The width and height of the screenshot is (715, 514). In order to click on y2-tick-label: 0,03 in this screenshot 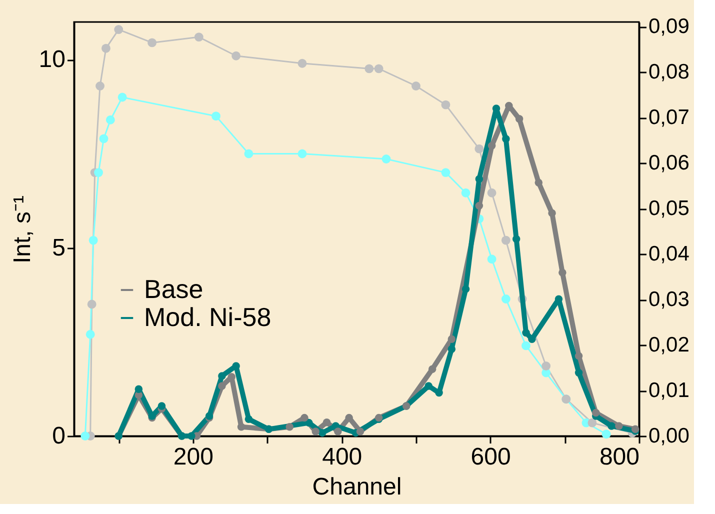, I will do `click(669, 300)`.